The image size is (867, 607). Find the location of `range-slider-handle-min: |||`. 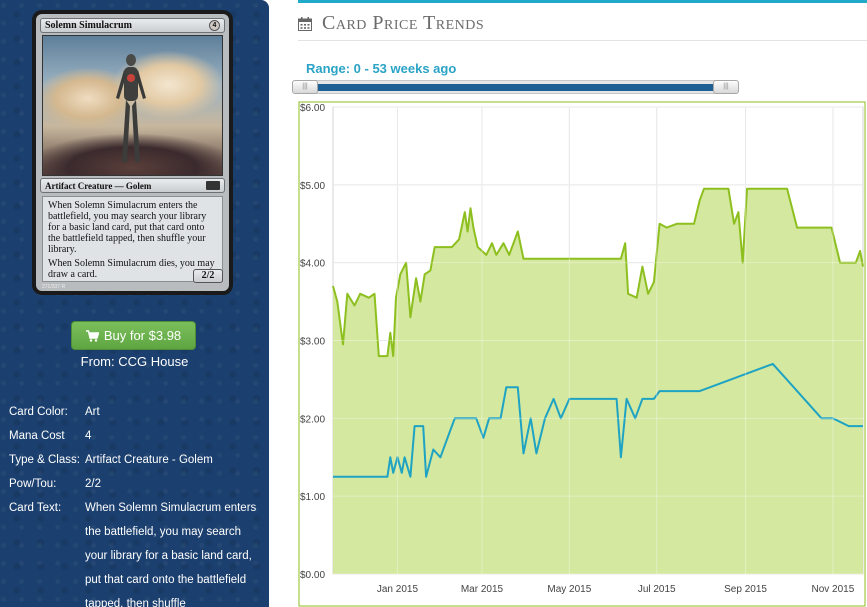

range-slider-handle-min: ||| is located at coordinates (305, 87).